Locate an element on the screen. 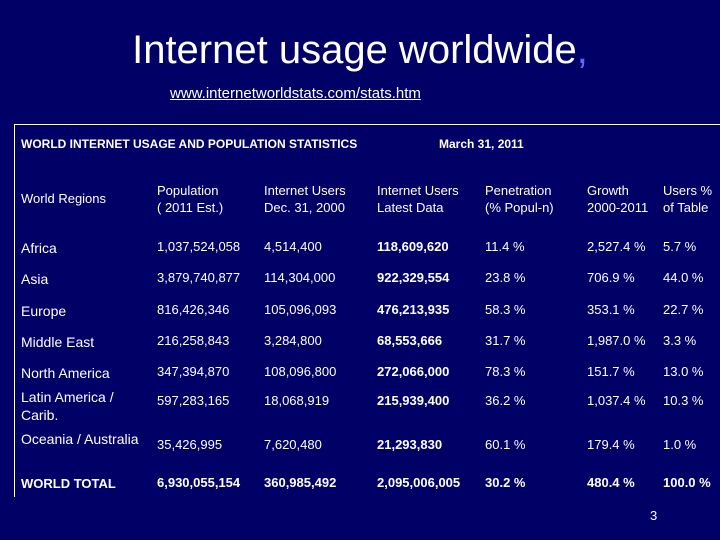  column-header-line: 2000-2011 is located at coordinates (618, 207).